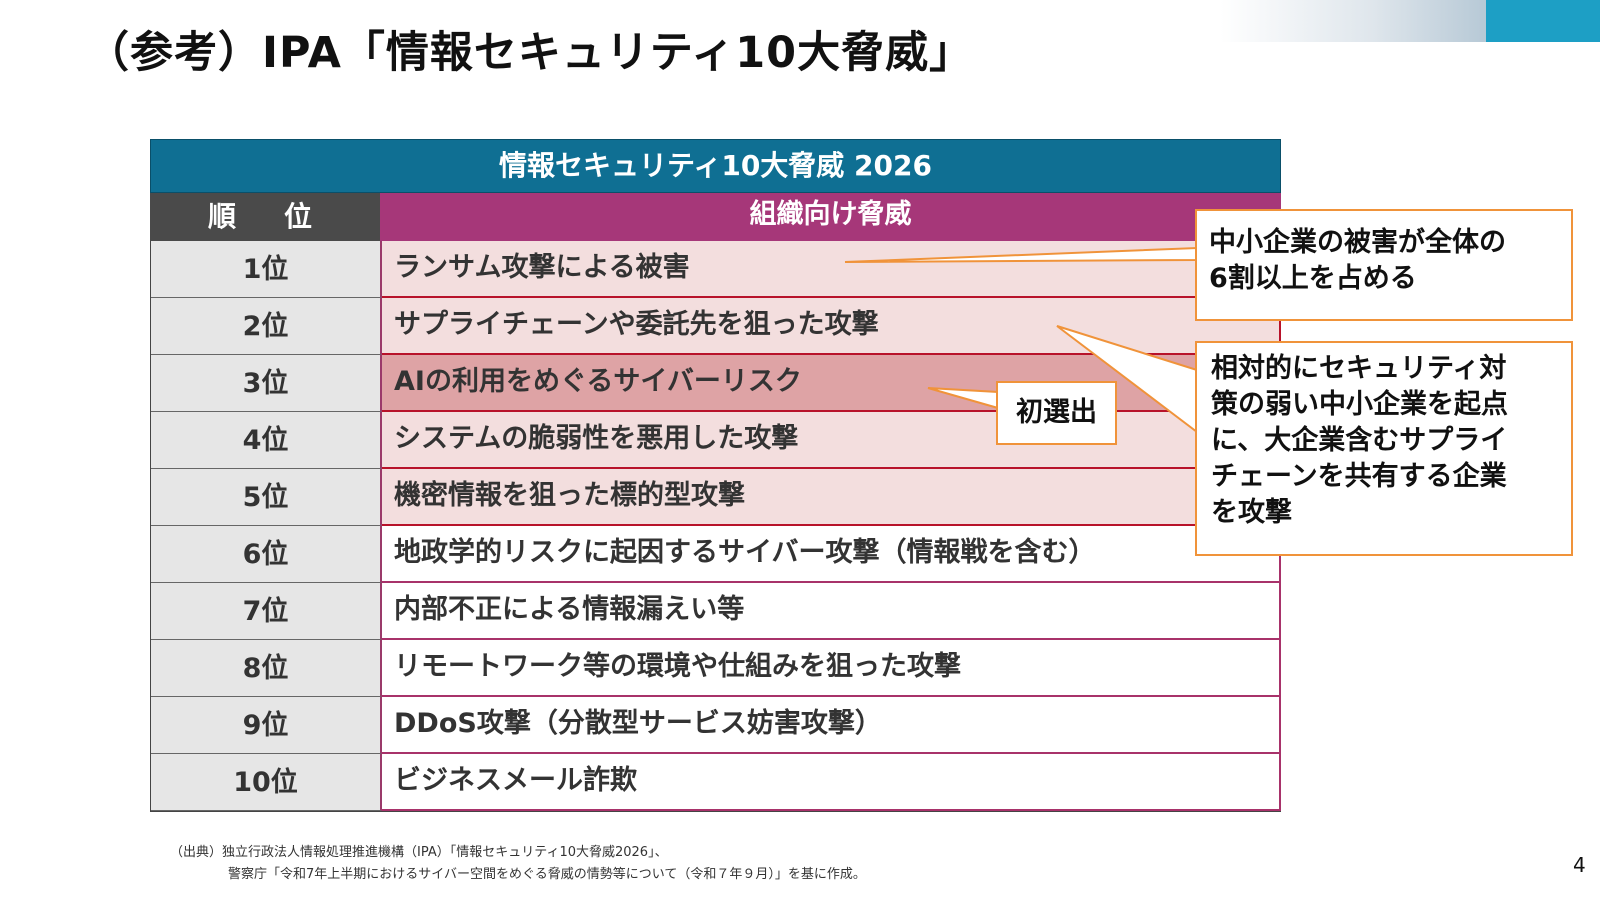 This screenshot has height=900, width=1600. Describe the element at coordinates (831, 326) in the screenshot. I see `threat-cell: サプライチェーンや委託先を狙った攻撃` at that location.